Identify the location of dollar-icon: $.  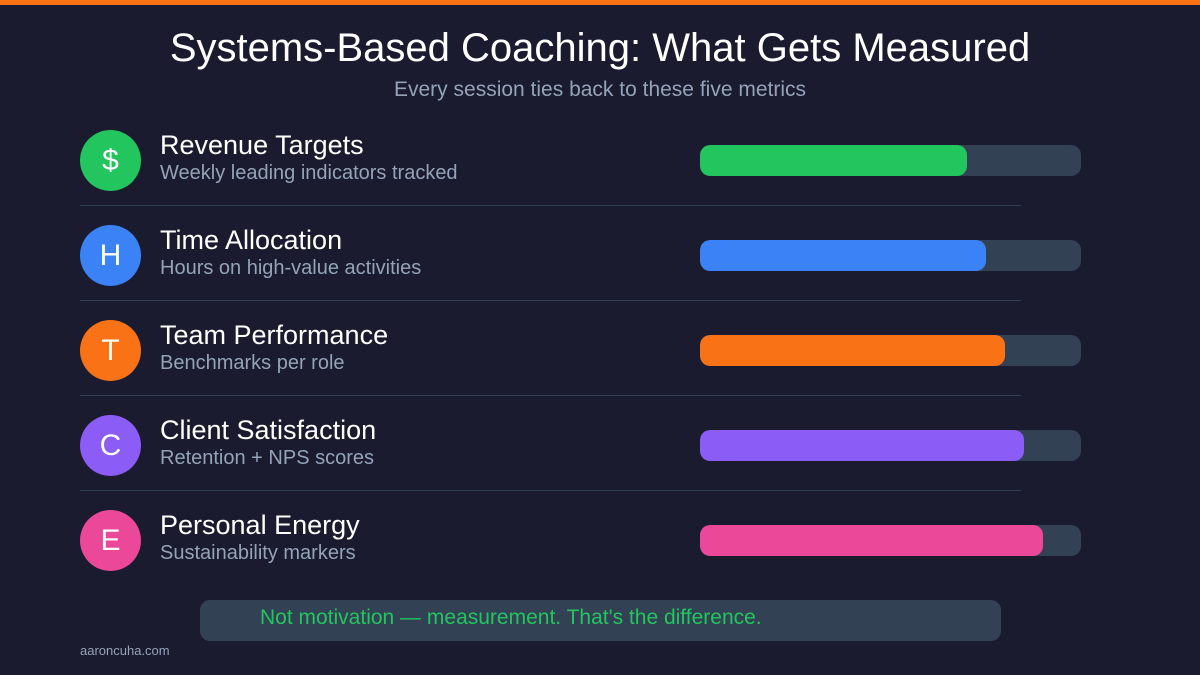
(110, 160).